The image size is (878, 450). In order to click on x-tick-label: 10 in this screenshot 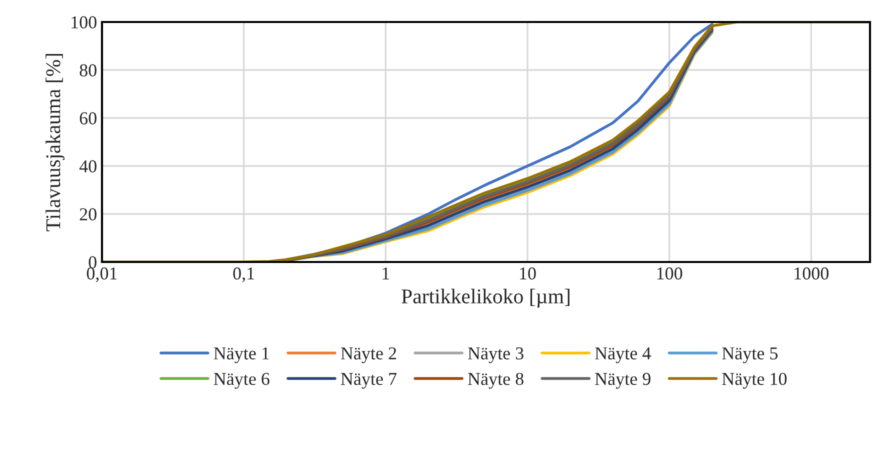, I will do `click(528, 273)`.